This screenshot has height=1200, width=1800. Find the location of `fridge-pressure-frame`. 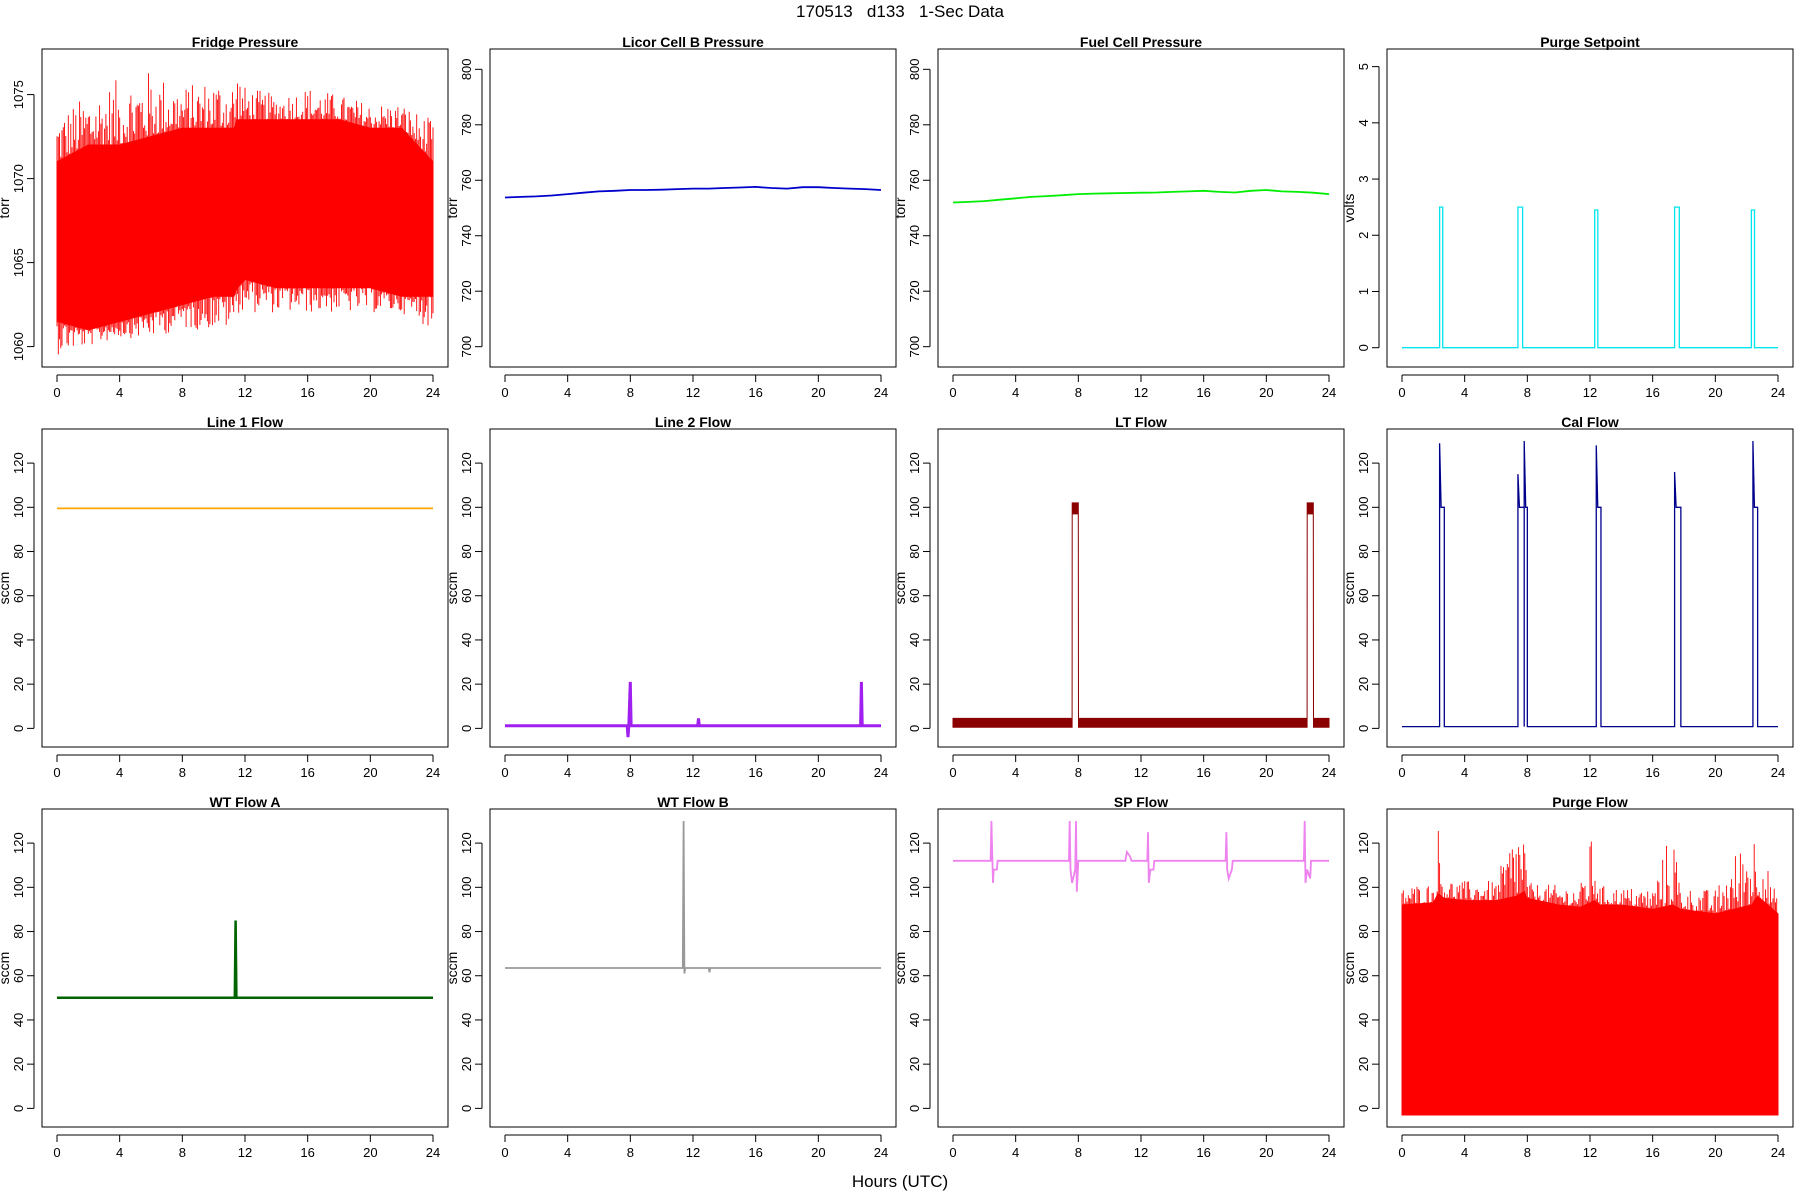

fridge-pressure-frame is located at coordinates (245, 208).